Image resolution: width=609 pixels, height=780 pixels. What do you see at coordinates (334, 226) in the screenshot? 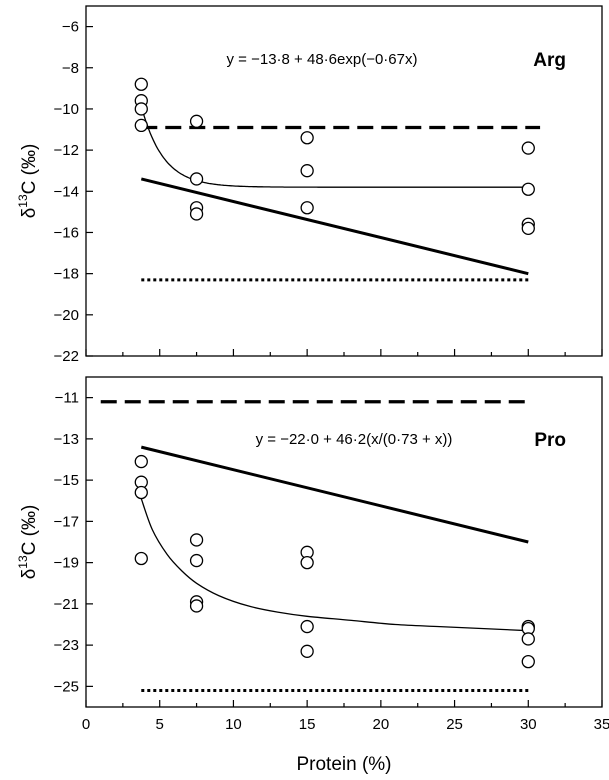
I see `solid-line-arg` at bounding box center [334, 226].